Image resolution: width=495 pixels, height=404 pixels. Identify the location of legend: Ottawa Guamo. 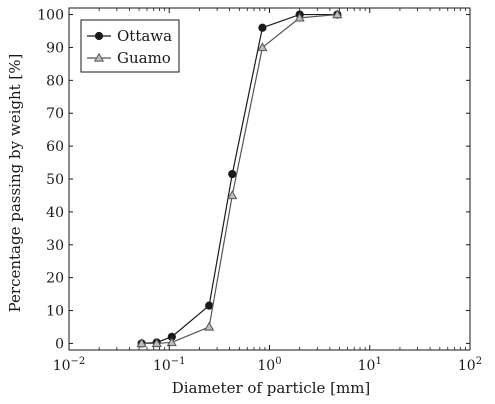
(130, 46).